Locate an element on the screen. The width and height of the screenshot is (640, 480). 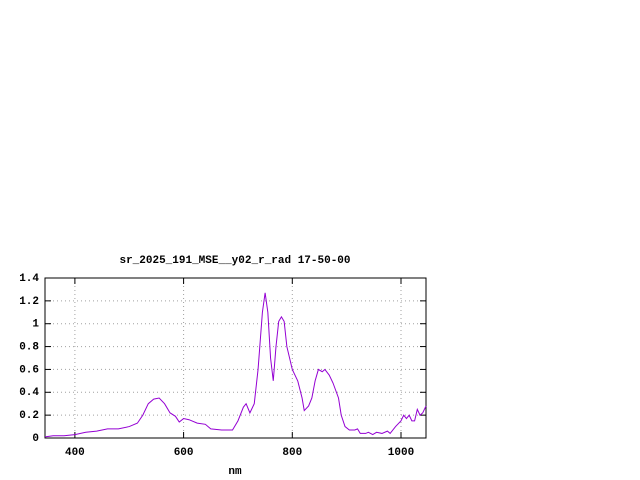
x-tick-label: 600 is located at coordinates (184, 453).